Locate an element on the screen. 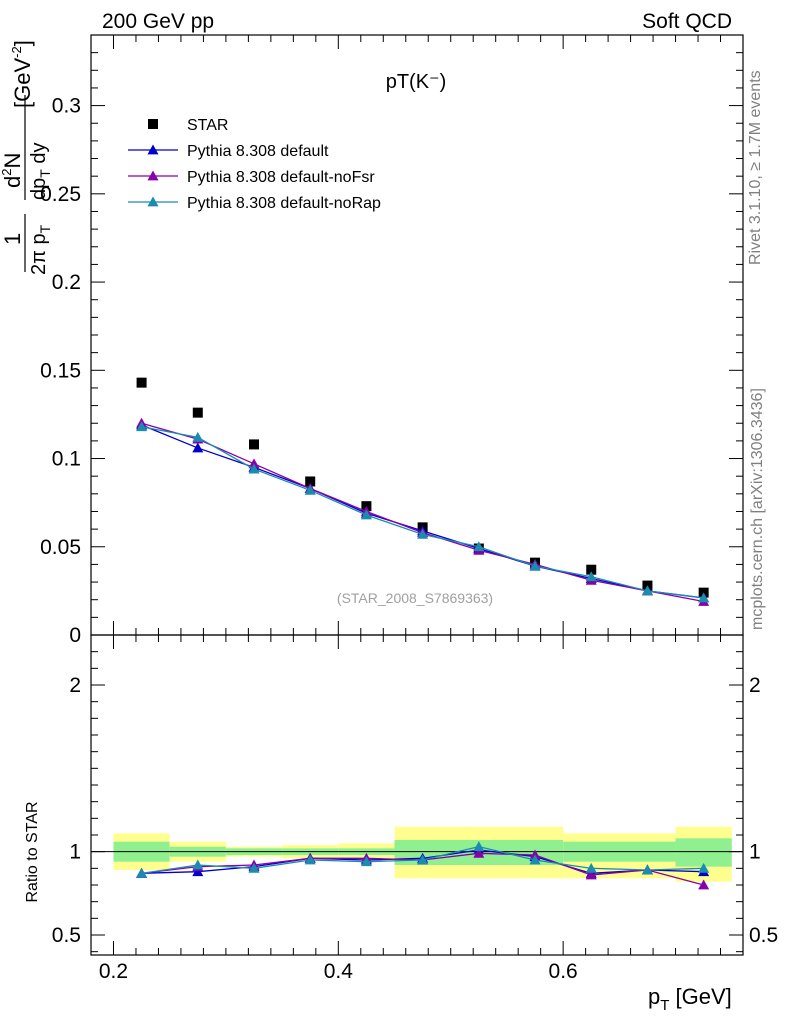 This screenshot has width=786, height=1024. side-label-rivet: Rivet 3.1.10, ≥ 1.7M events is located at coordinates (755, 167).